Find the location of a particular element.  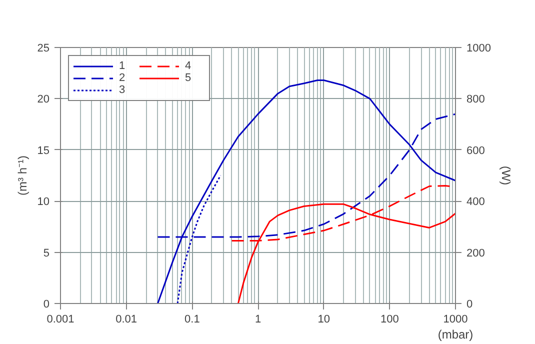

y-tick-label: 25 is located at coordinates (43, 48).